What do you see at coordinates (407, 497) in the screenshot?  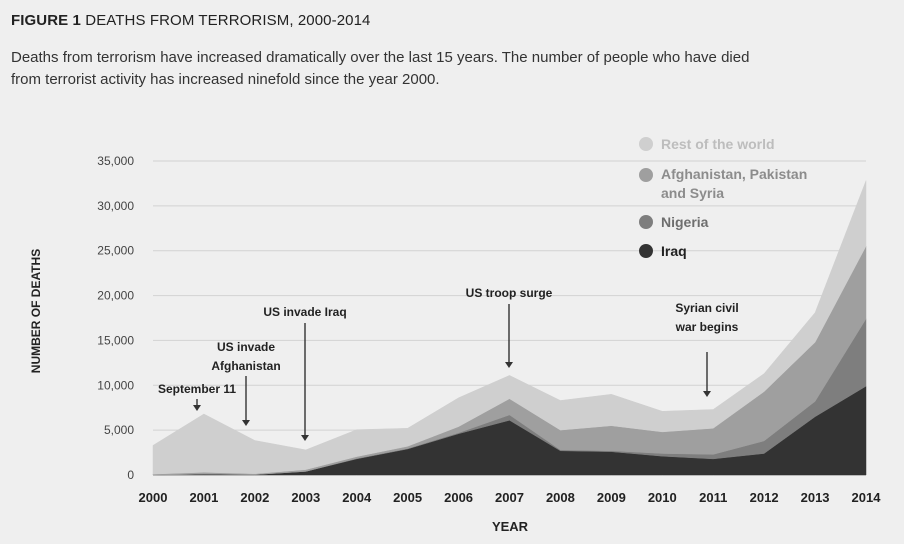 I see `x-tick-label: 2005` at bounding box center [407, 497].